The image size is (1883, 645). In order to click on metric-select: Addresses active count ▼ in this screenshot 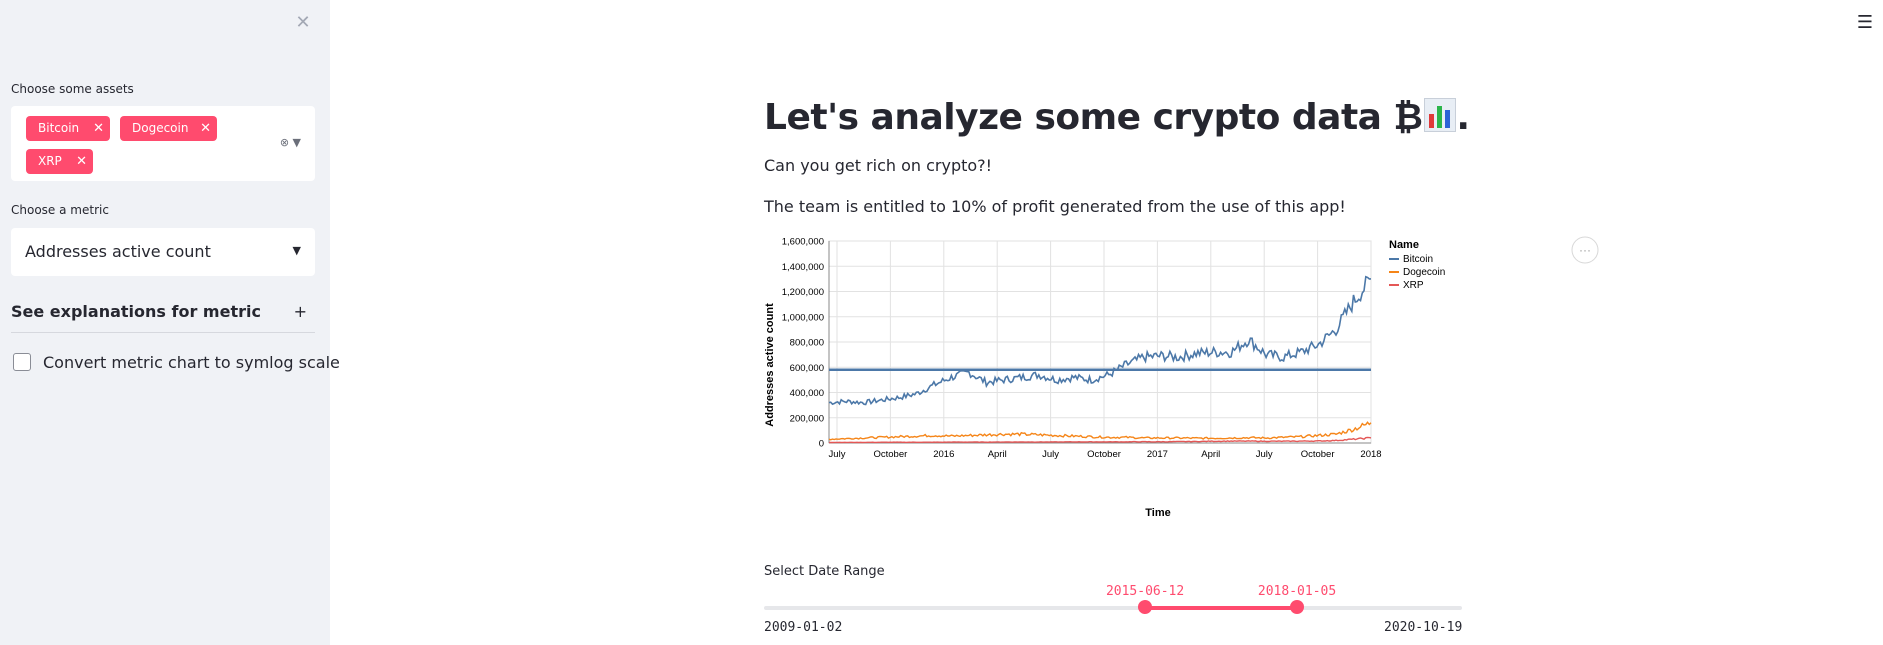, I will do `click(163, 252)`.